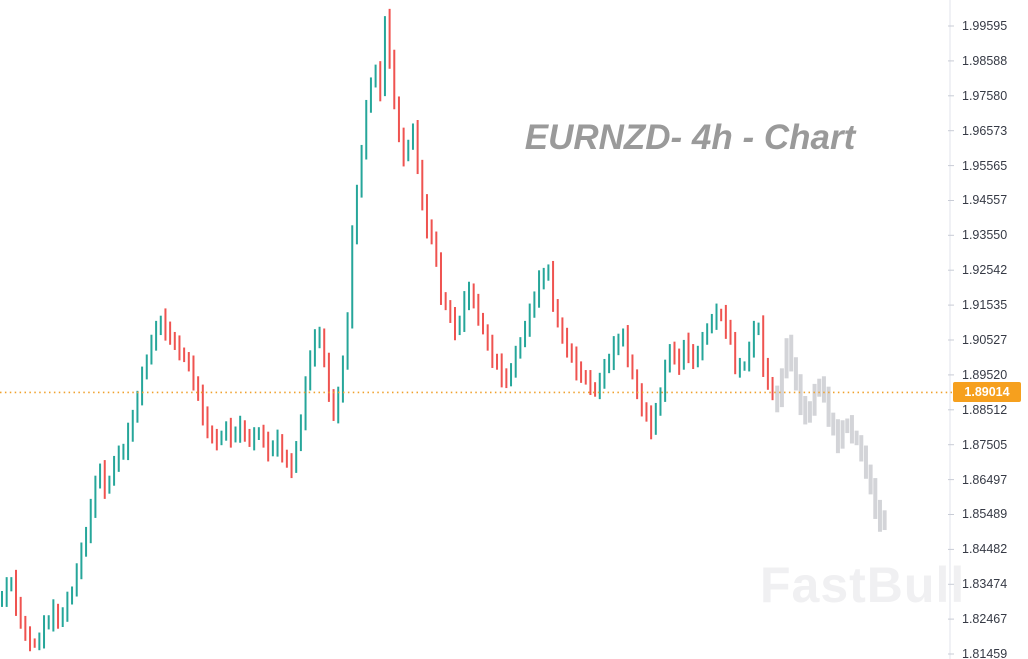 This screenshot has width=1028, height=659. Describe the element at coordinates (985, 409) in the screenshot. I see `price-axis-label: 1.88512` at that location.